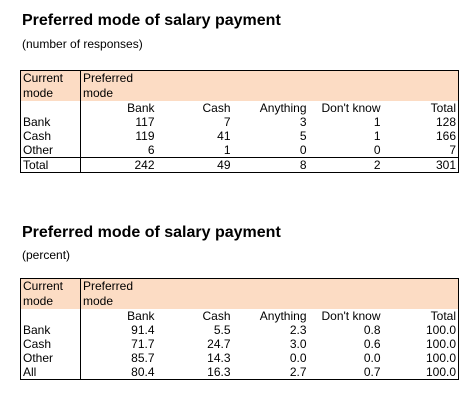 The height and width of the screenshot is (411, 474). I want to click on table-row: Other 85.7 14.3 0.0 0.0 100.0, so click(239, 358).